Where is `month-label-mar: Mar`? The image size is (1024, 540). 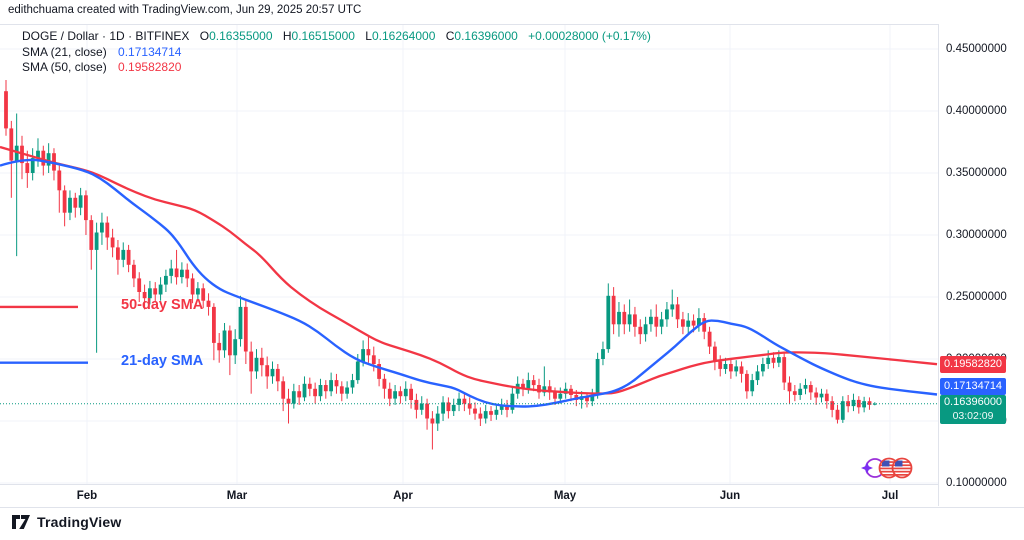 month-label-mar: Mar is located at coordinates (237, 496).